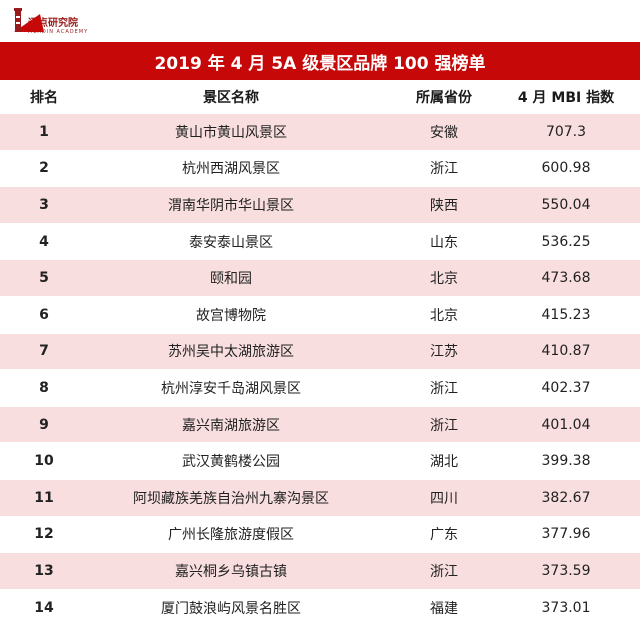 The image size is (640, 625). Describe the element at coordinates (444, 242) in the screenshot. I see `province-cell: 山东` at that location.